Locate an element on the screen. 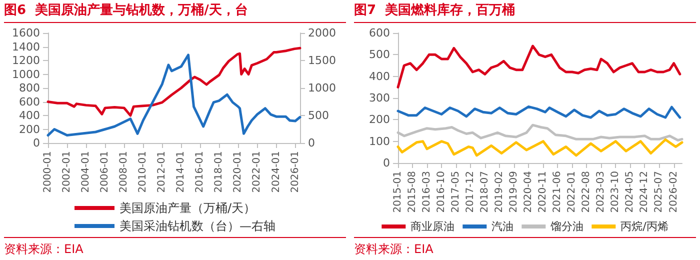 The image size is (700, 260). y2-tick-label: 2000 is located at coordinates (322, 33).